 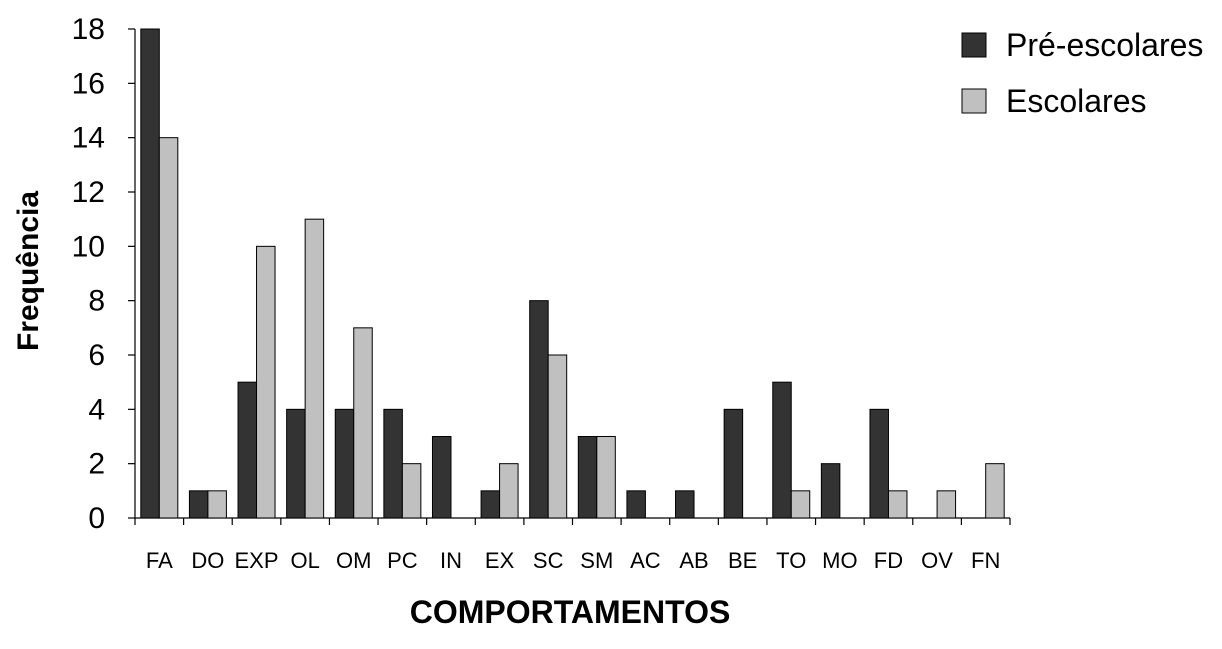 What do you see at coordinates (353, 560) in the screenshot?
I see `x-tick-label: OM` at bounding box center [353, 560].